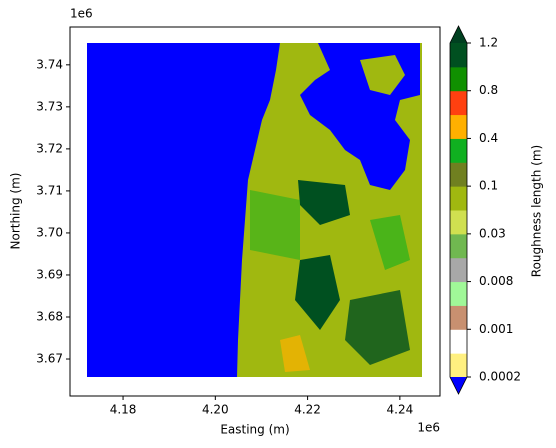 This screenshot has height=448, width=556. Describe the element at coordinates (496, 281) in the screenshot. I see `colorbar-tick-label: 0.008` at that location.